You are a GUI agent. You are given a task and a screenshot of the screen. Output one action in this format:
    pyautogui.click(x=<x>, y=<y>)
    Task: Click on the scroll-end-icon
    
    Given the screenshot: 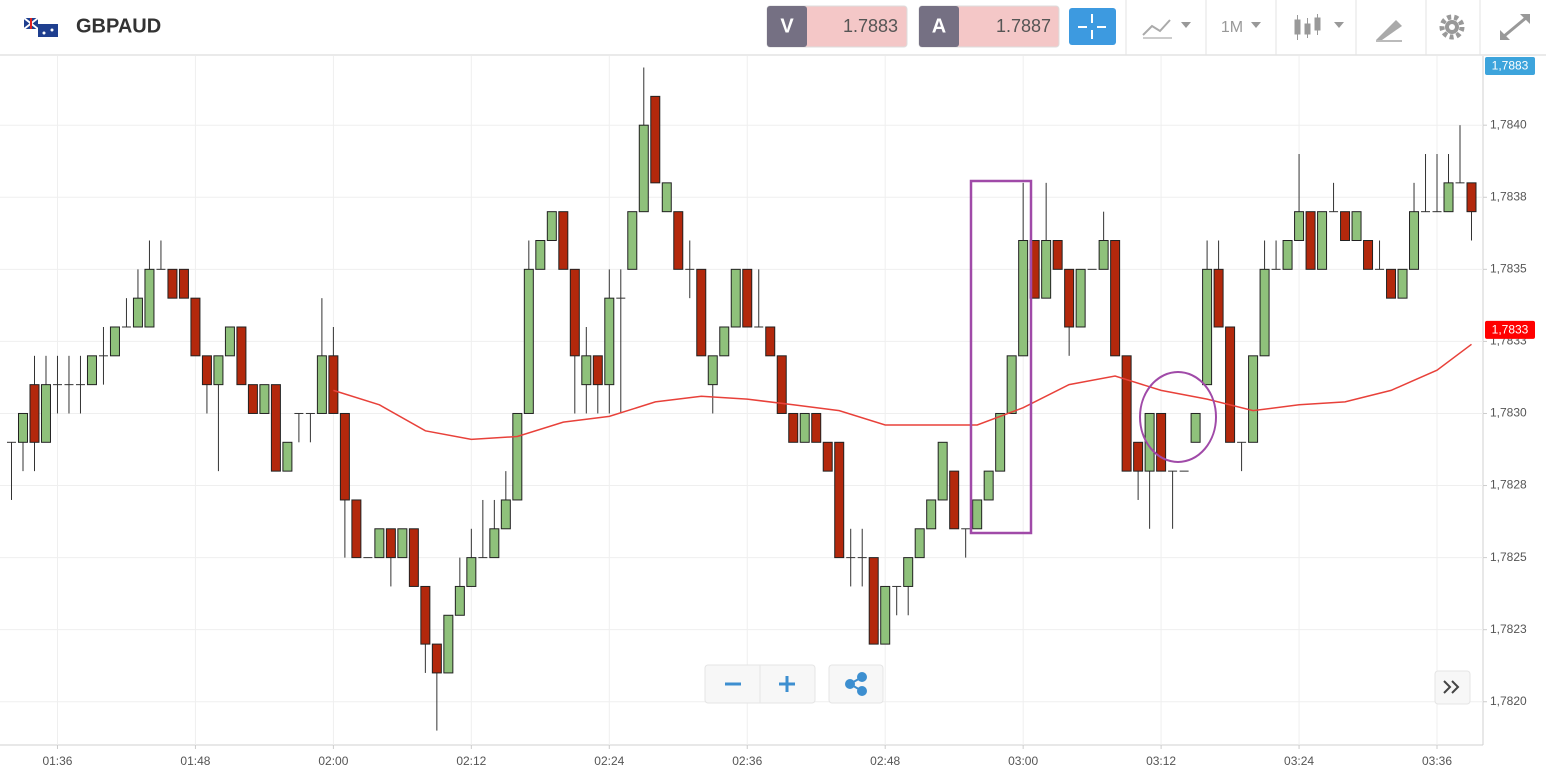 What is the action you would take?
    pyautogui.click(x=1451, y=687)
    